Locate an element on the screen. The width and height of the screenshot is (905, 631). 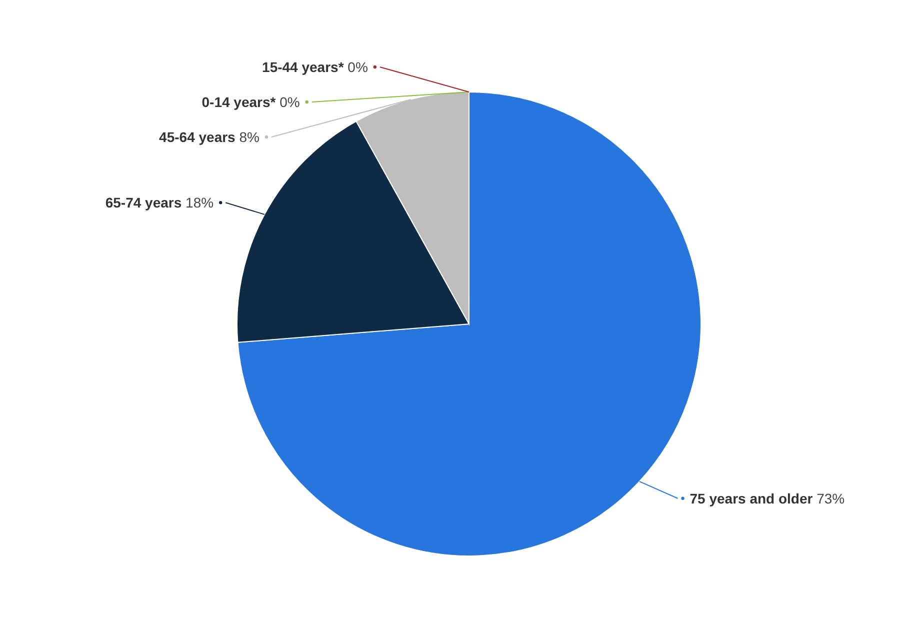
legend-label: 0-14 years* is located at coordinates (239, 102).